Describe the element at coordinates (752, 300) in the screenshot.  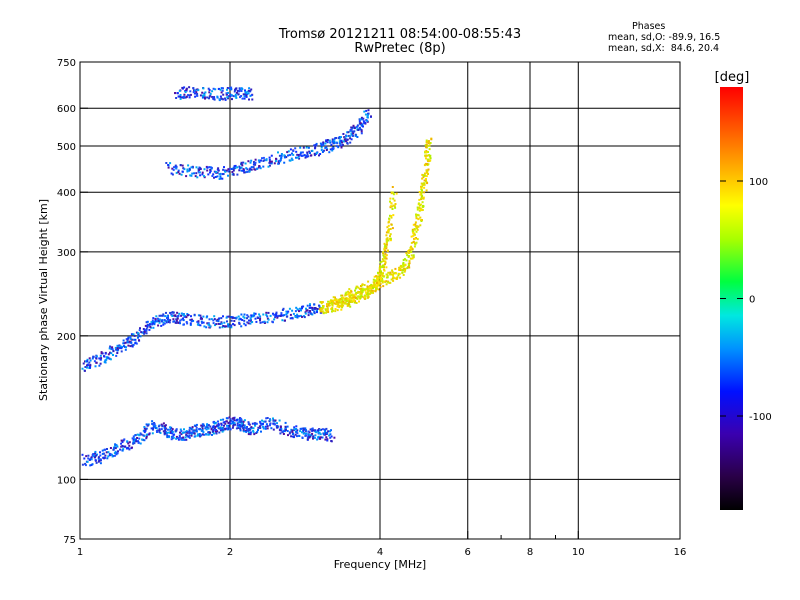
I see `colorbar-tick-label: 0` at that location.